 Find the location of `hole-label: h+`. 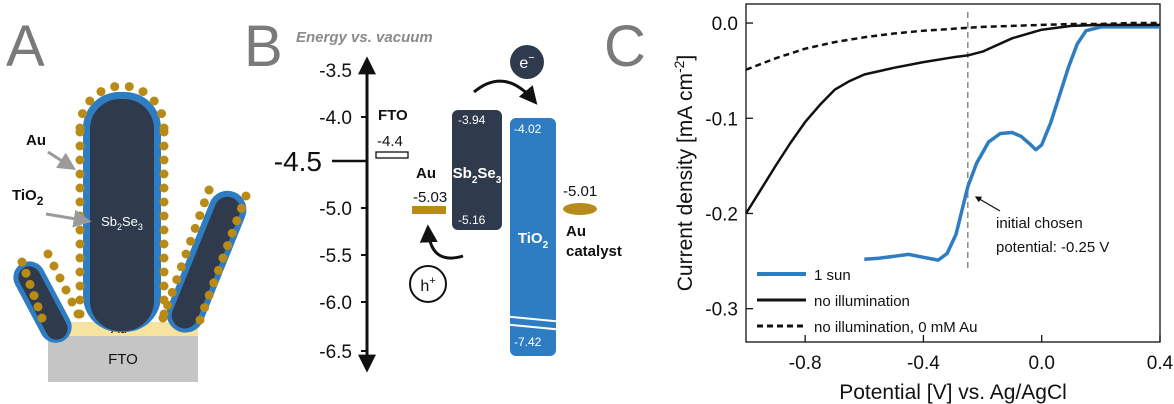

hole-label: h+ is located at coordinates (427, 285).